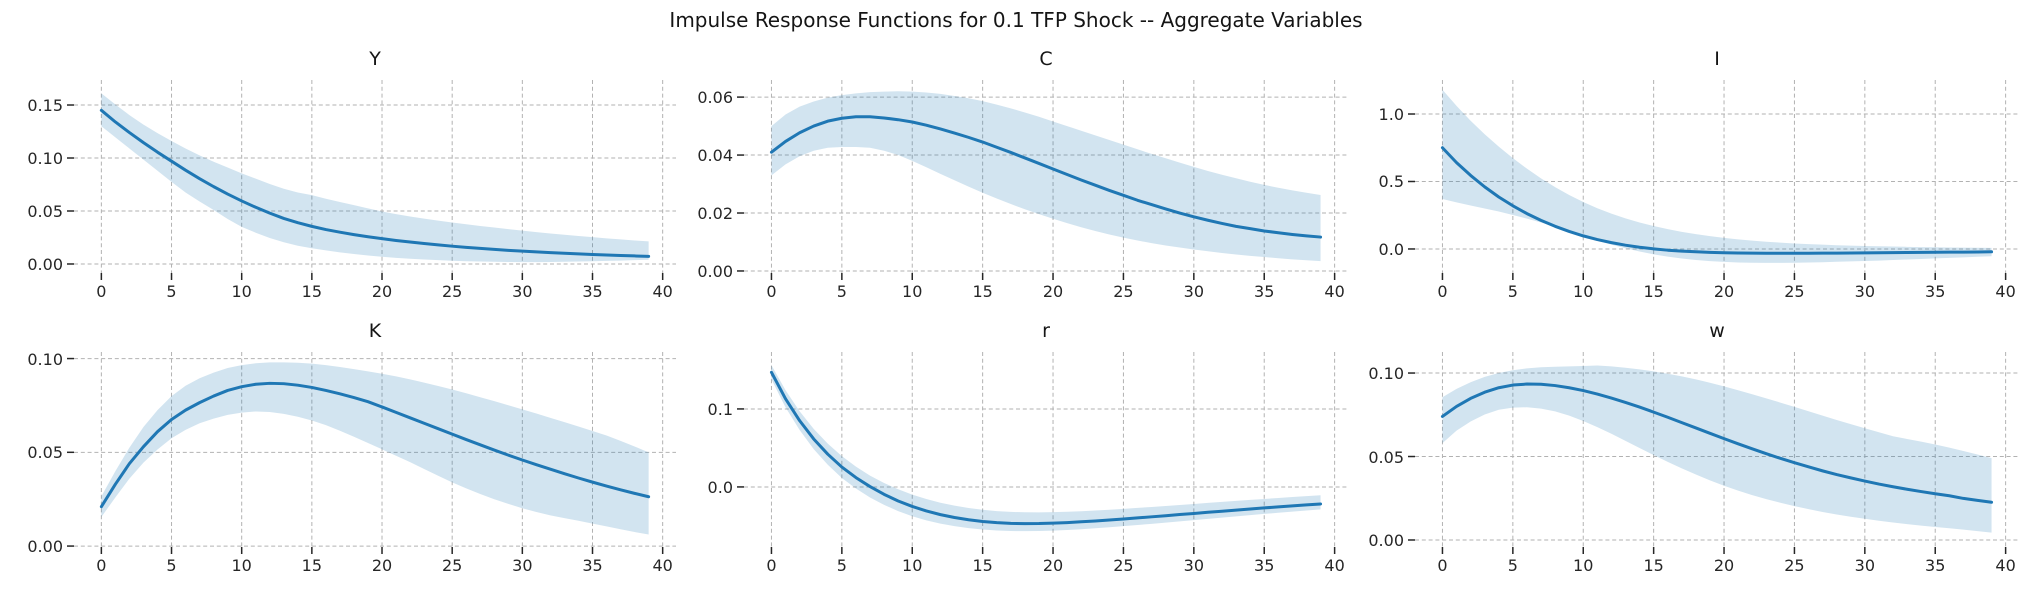 The image size is (2032, 592). I want to click on y-tick-label: 0.15, so click(45, 105).